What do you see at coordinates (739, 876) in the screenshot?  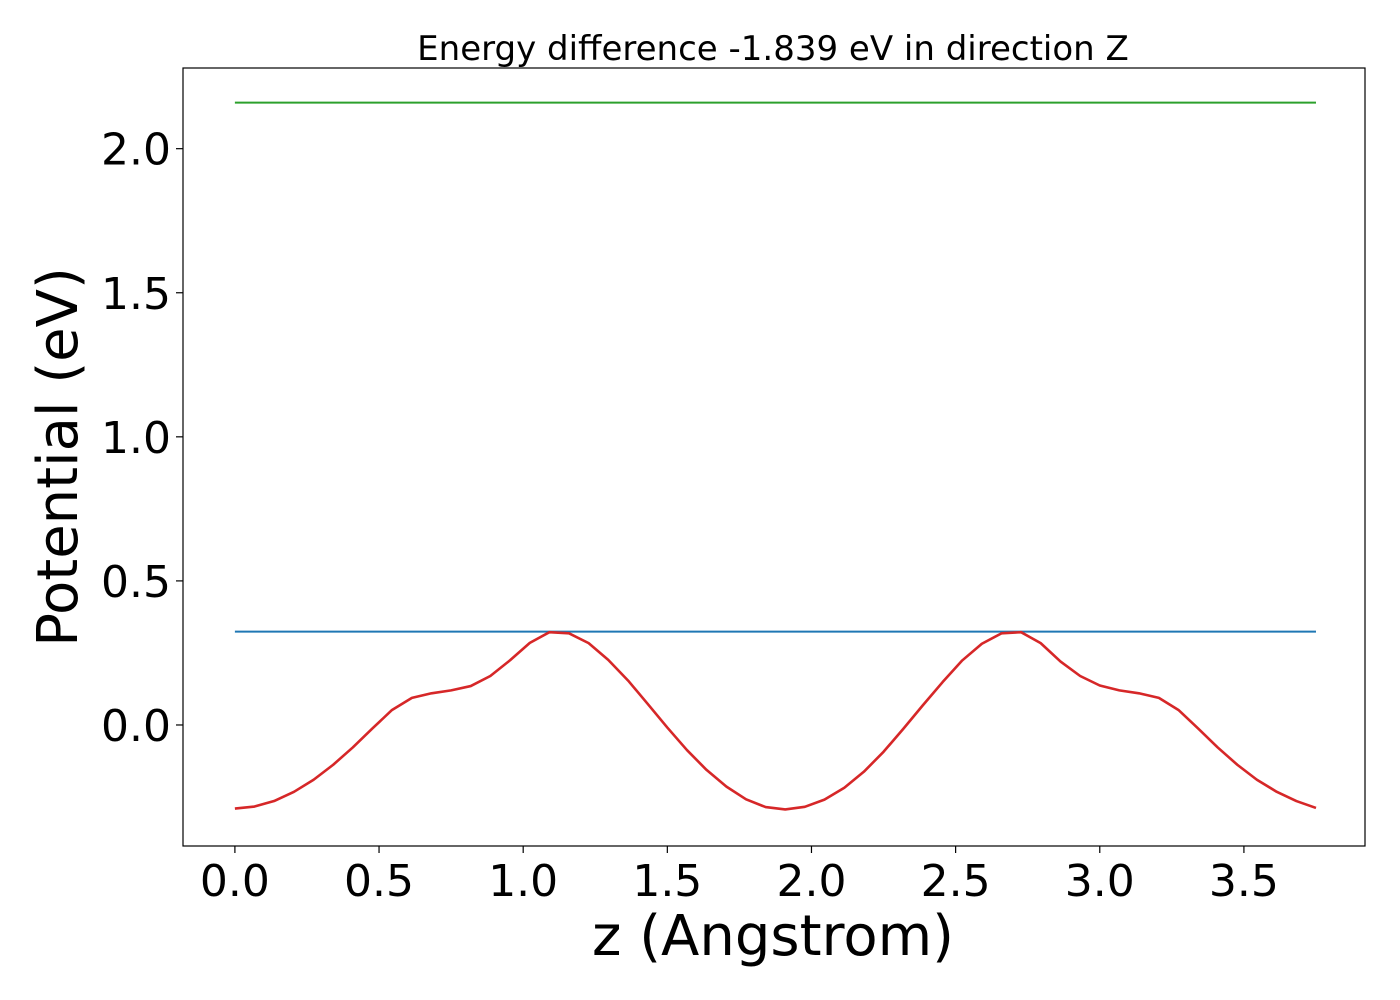 I see `x-axis: 0.0 0.5 1.0 1.5 2.0 2.5 3.0 3.5` at bounding box center [739, 876].